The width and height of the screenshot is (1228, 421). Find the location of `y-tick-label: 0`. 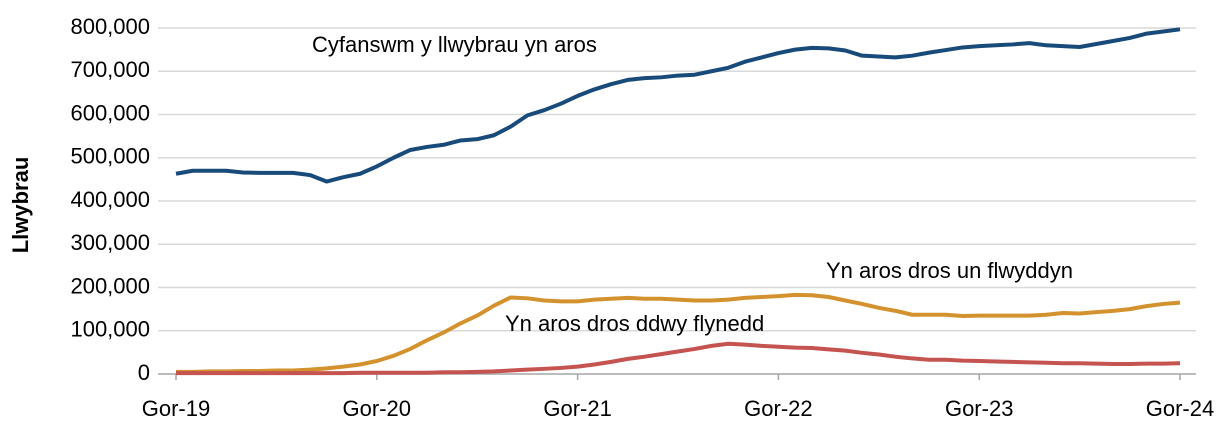

y-tick-label: 0 is located at coordinates (144, 372).